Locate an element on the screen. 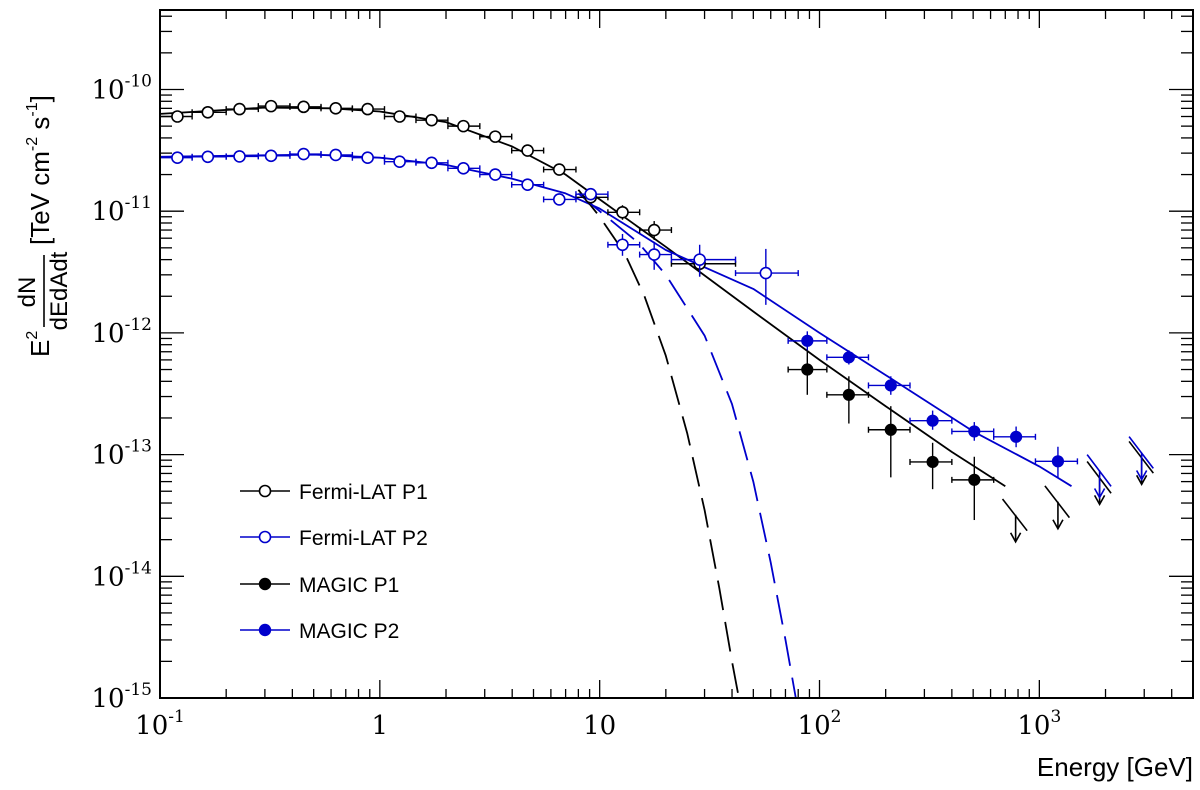  x-tick-label: 10⁻¹ is located at coordinates (160, 724).